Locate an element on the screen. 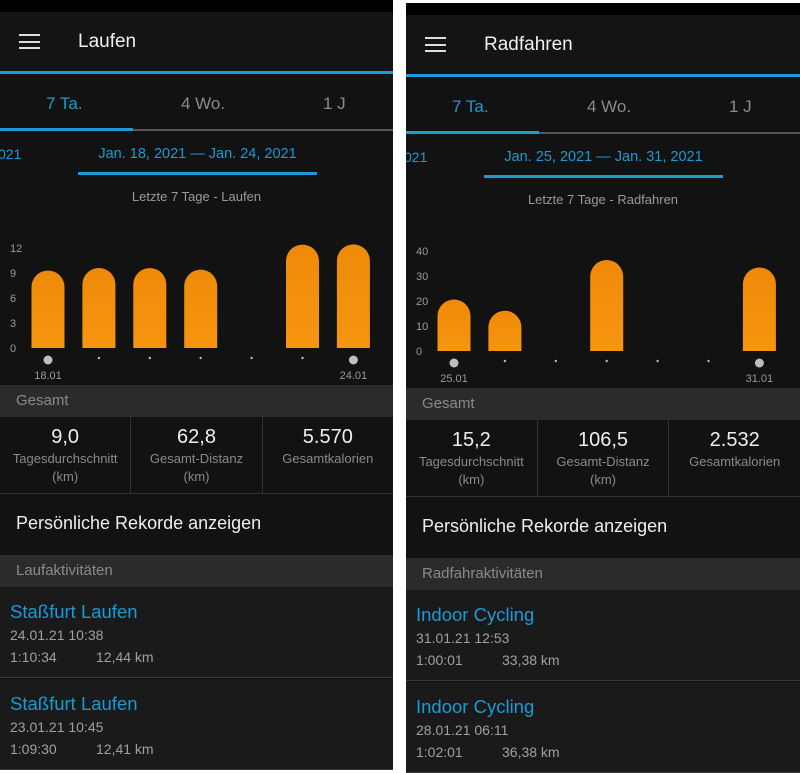 This screenshot has height=773, width=800. activity-distance: 12,41 km is located at coordinates (125, 749).